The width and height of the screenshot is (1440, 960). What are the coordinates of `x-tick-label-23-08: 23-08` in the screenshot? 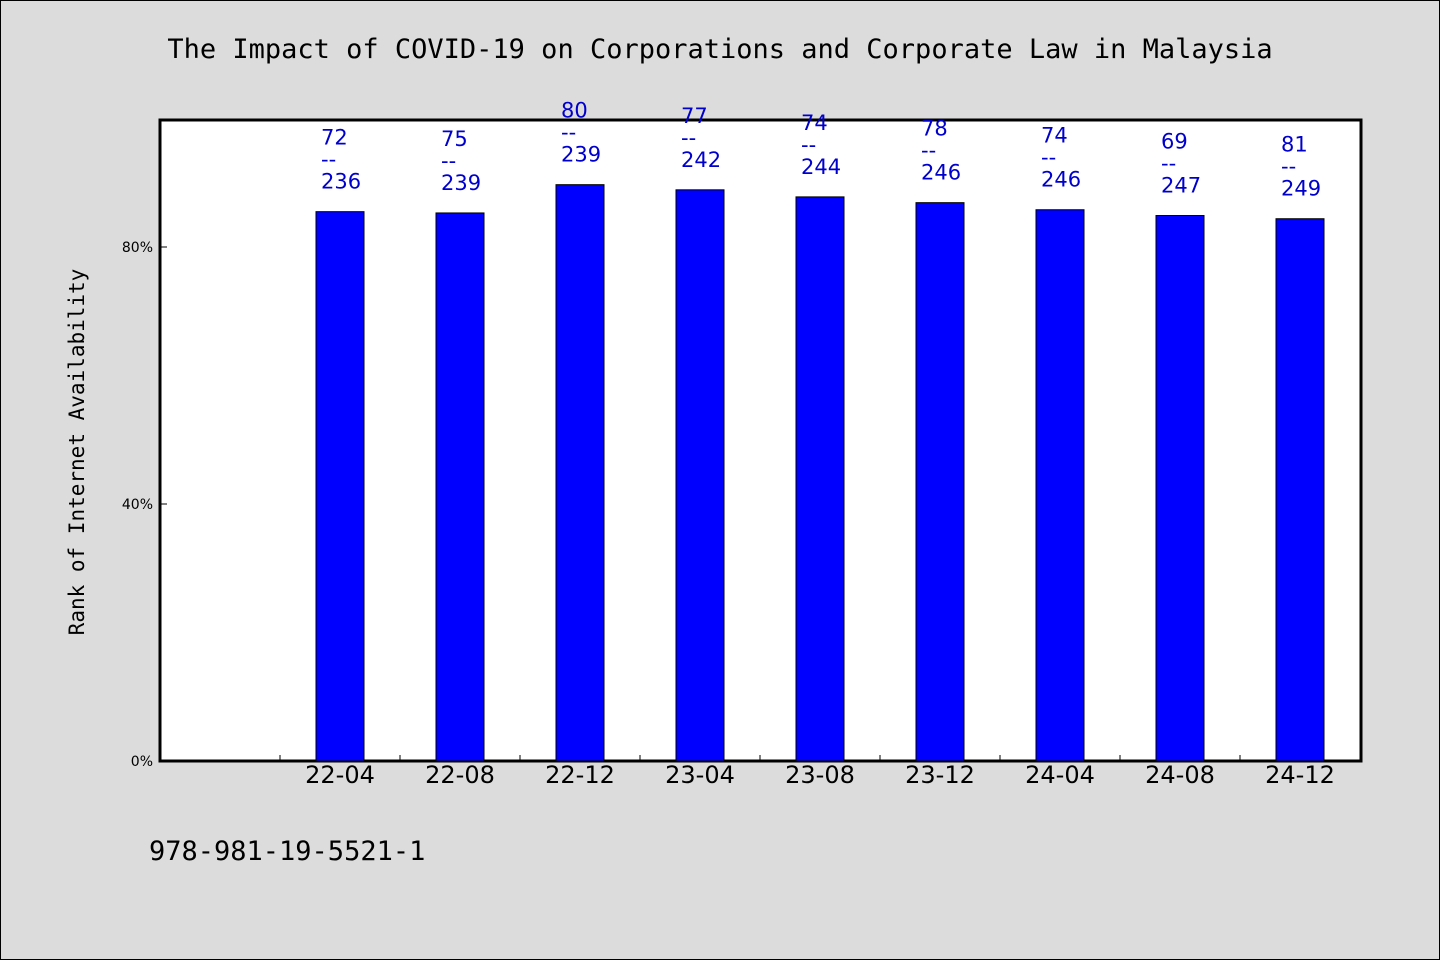 It's located at (820, 775).